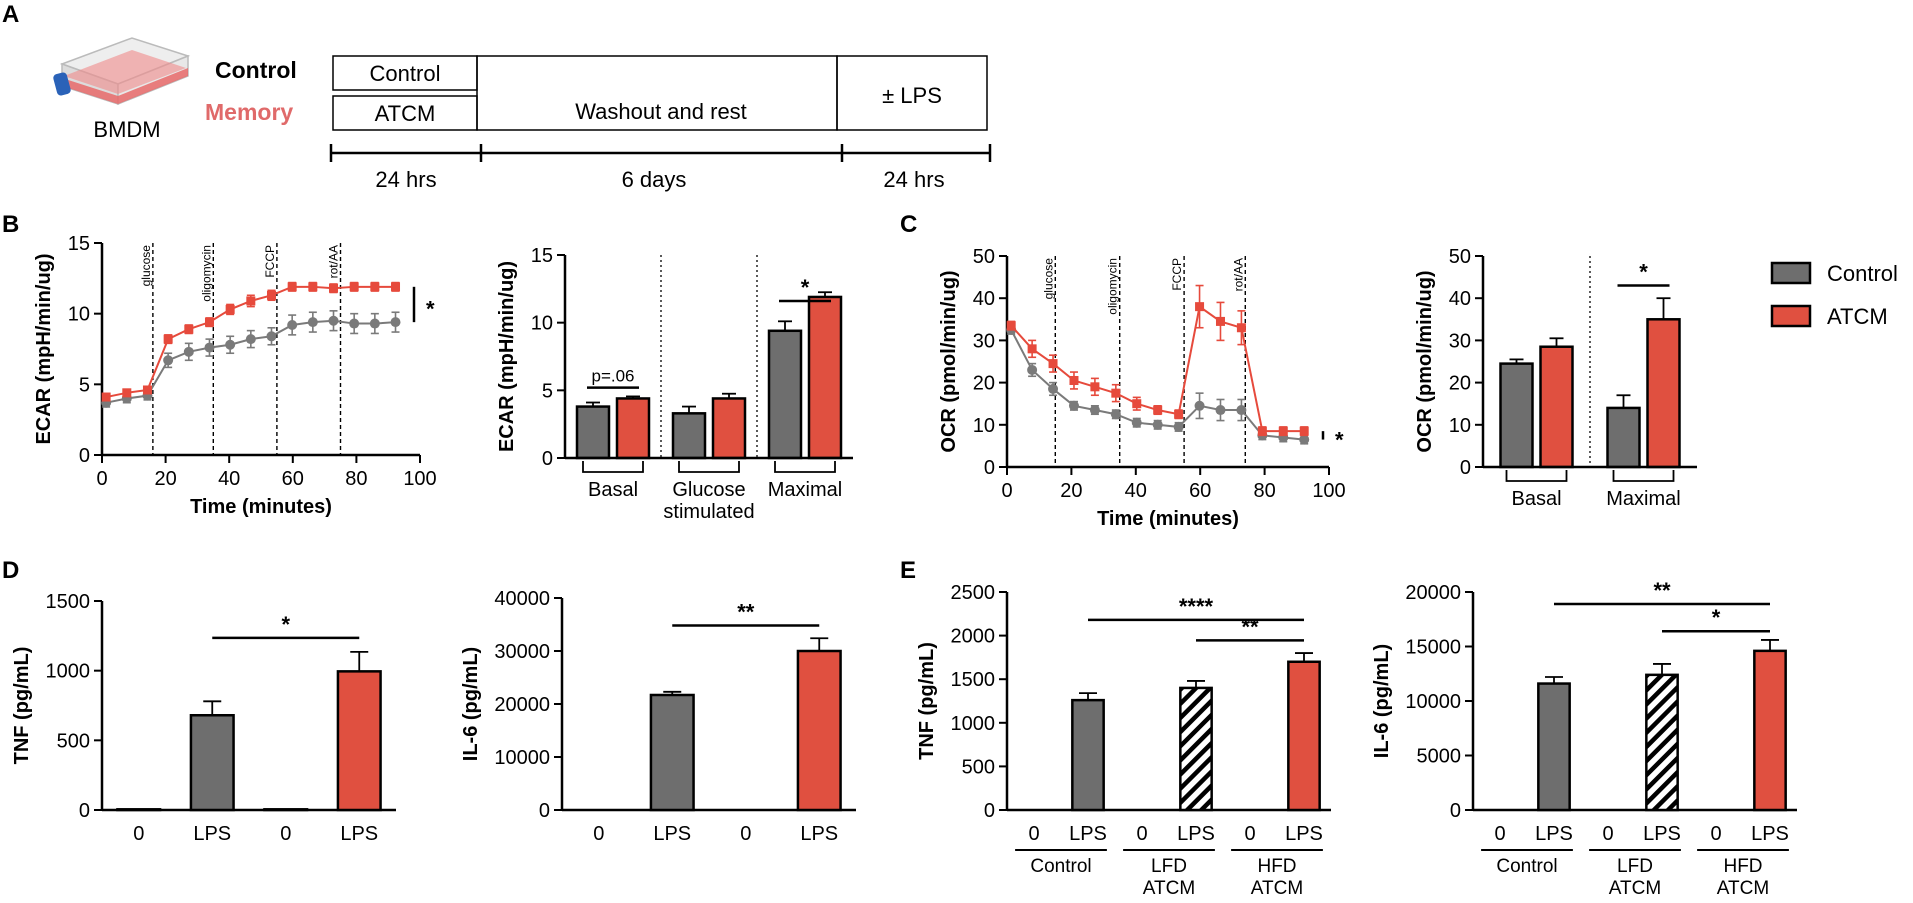 The image size is (1913, 903). I want to click on legend-swatch-atcm, so click(1791, 316).